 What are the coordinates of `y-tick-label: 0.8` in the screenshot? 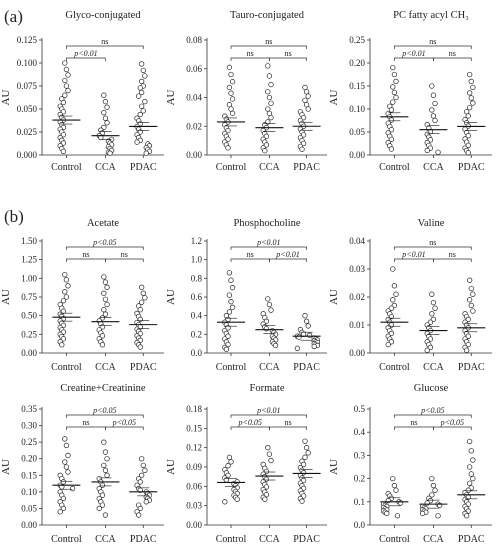 It's located at (197, 278).